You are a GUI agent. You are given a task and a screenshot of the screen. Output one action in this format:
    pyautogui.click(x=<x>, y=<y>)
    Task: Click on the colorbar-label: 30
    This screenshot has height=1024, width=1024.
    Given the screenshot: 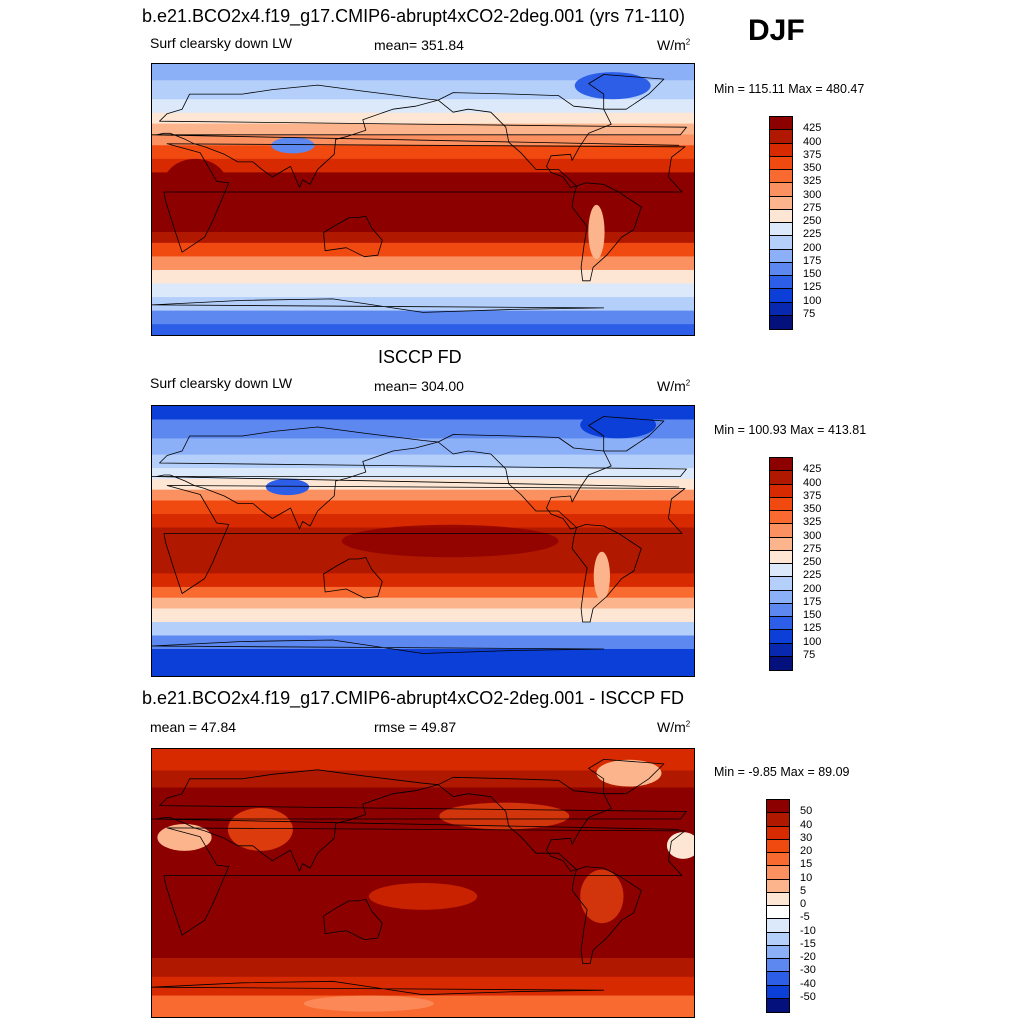 What is the action you would take?
    pyautogui.click(x=806, y=837)
    